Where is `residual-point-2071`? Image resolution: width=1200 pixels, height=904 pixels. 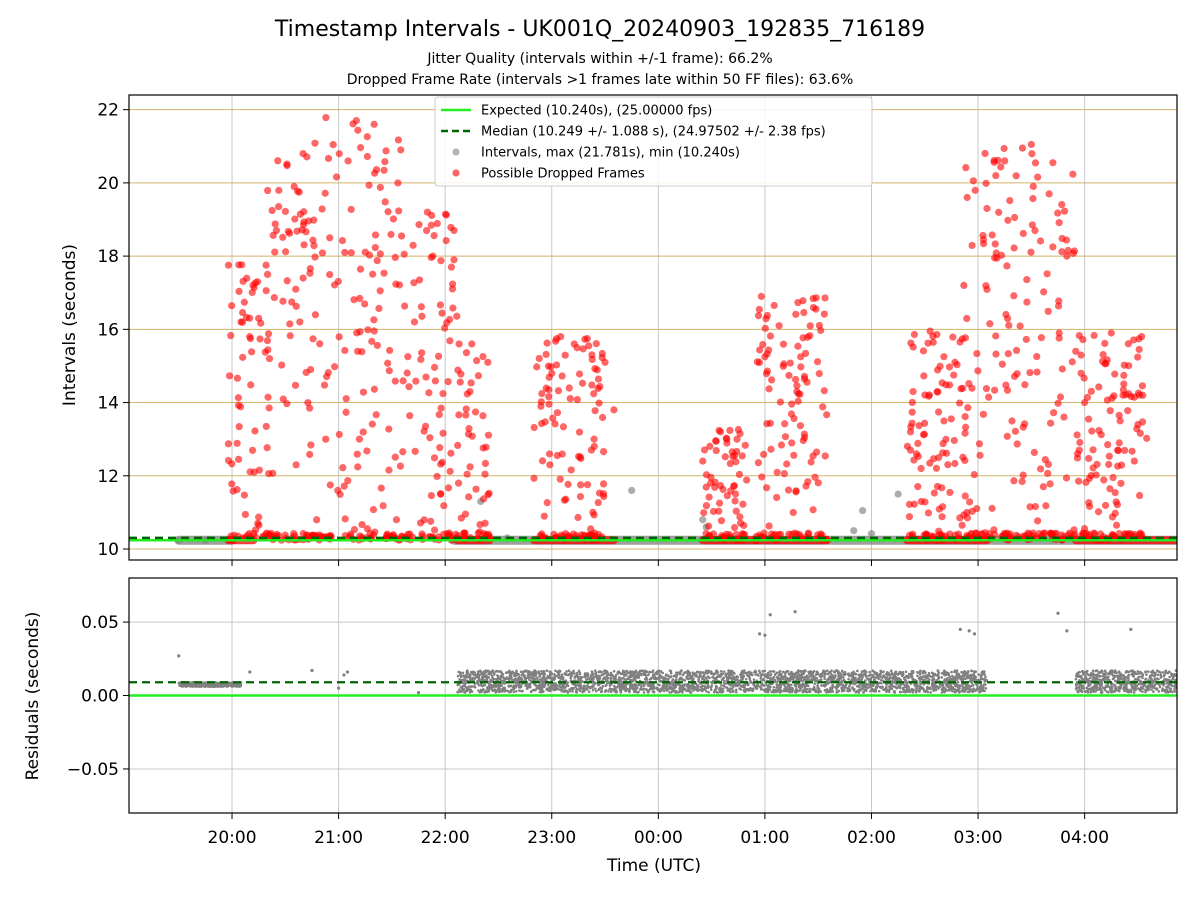
residual-point-2071 is located at coordinates (667, 685).